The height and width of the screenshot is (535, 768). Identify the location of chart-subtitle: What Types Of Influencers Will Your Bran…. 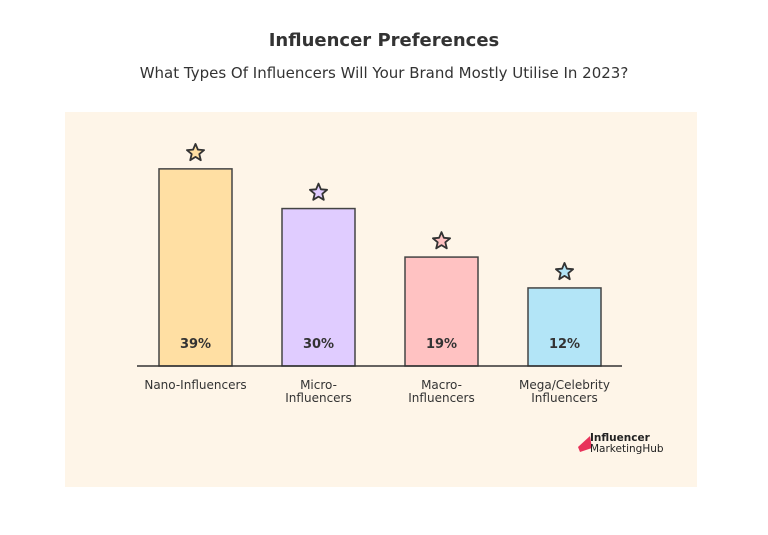
(384, 73).